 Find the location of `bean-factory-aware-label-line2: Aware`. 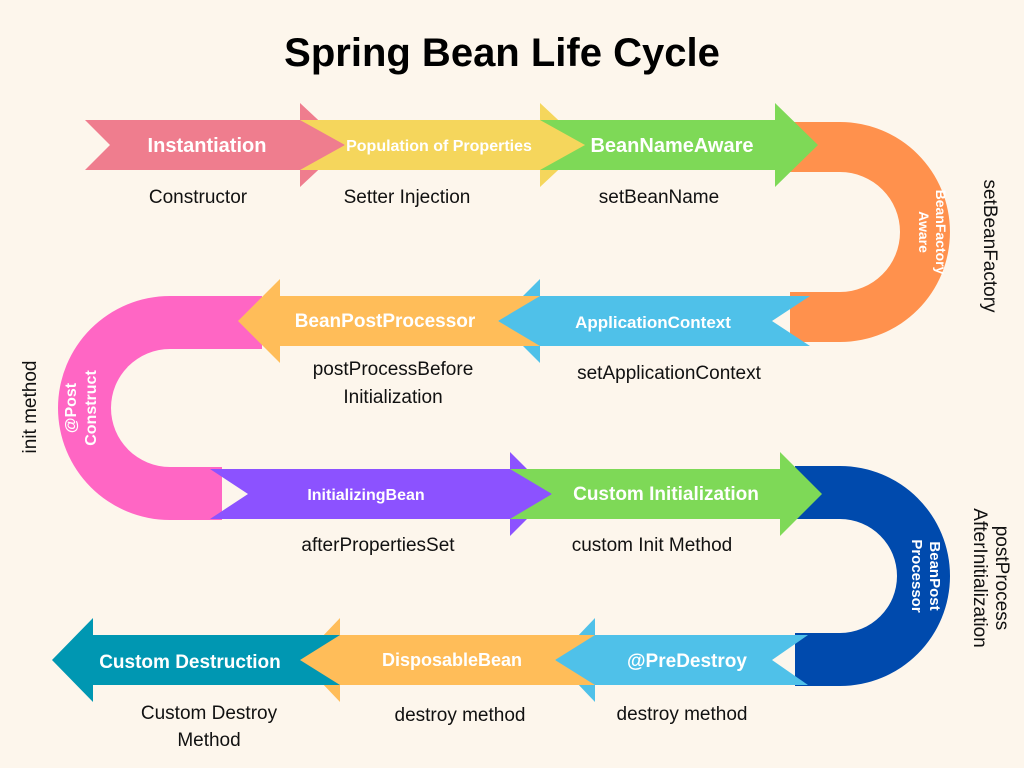

bean-factory-aware-label-line2: Aware is located at coordinates (924, 232).